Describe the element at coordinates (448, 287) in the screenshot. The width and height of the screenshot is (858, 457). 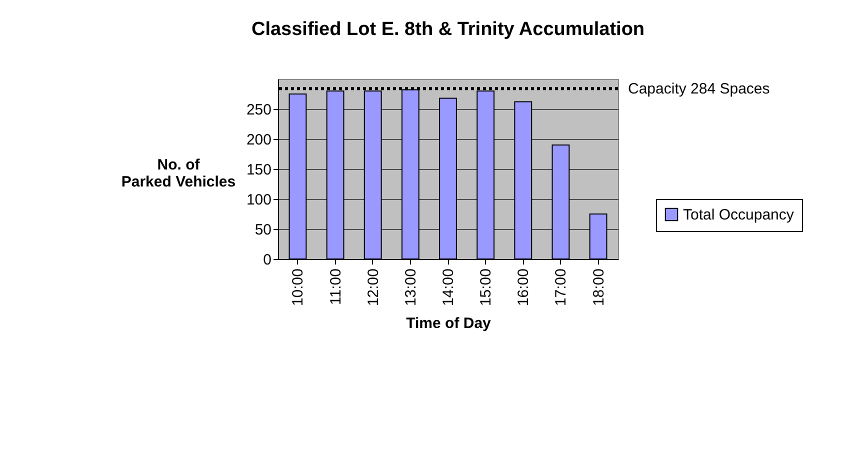
I see `x-tick-label: 14:00` at that location.